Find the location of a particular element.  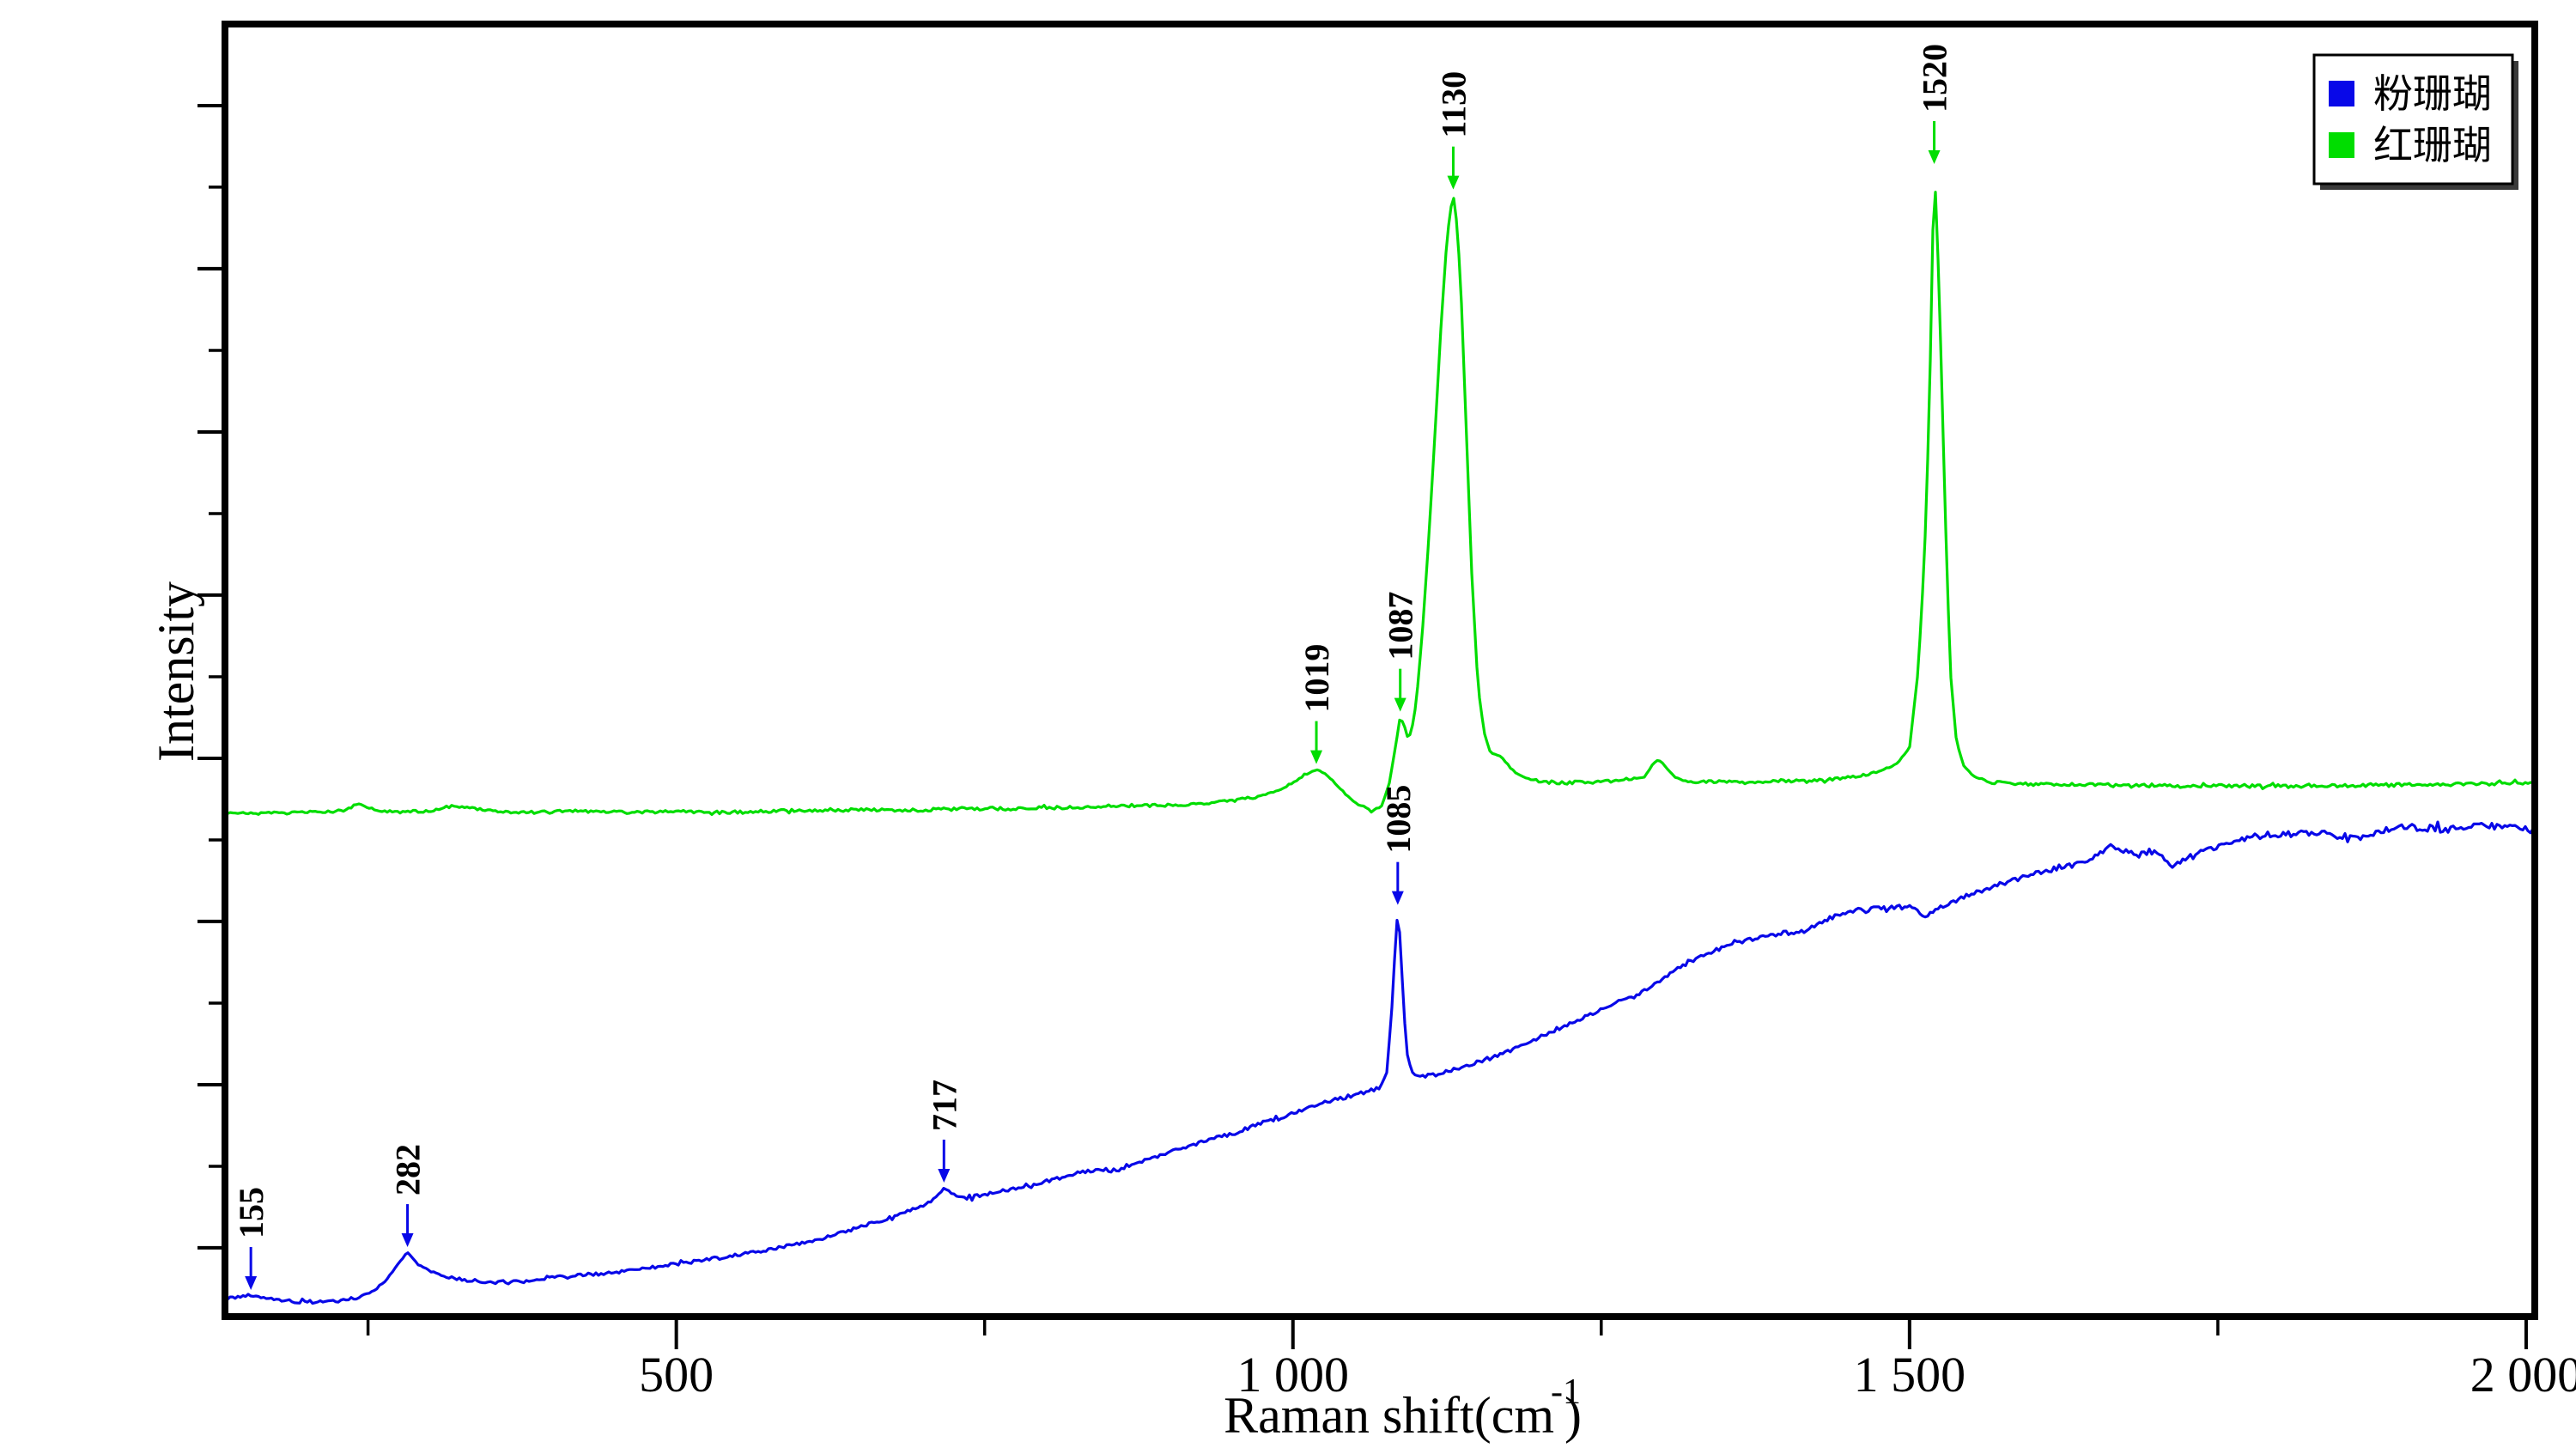

peak-annotation-1130: 1130 is located at coordinates (1453, 130).